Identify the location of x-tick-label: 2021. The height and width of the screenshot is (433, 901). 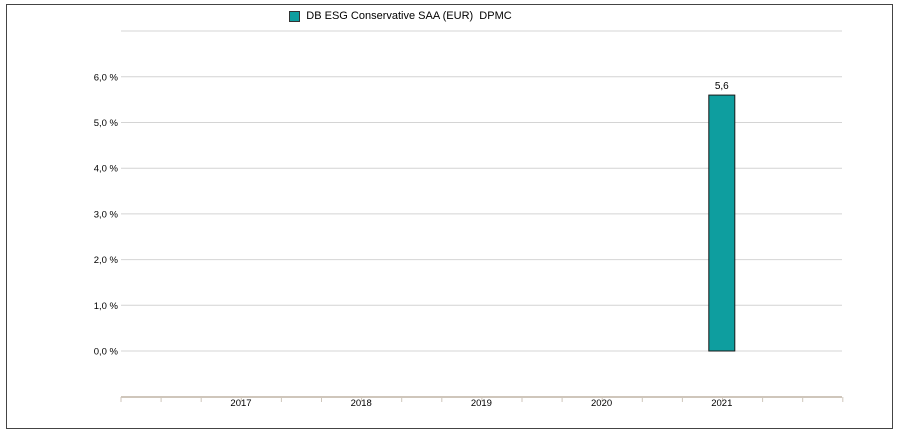
(721, 403).